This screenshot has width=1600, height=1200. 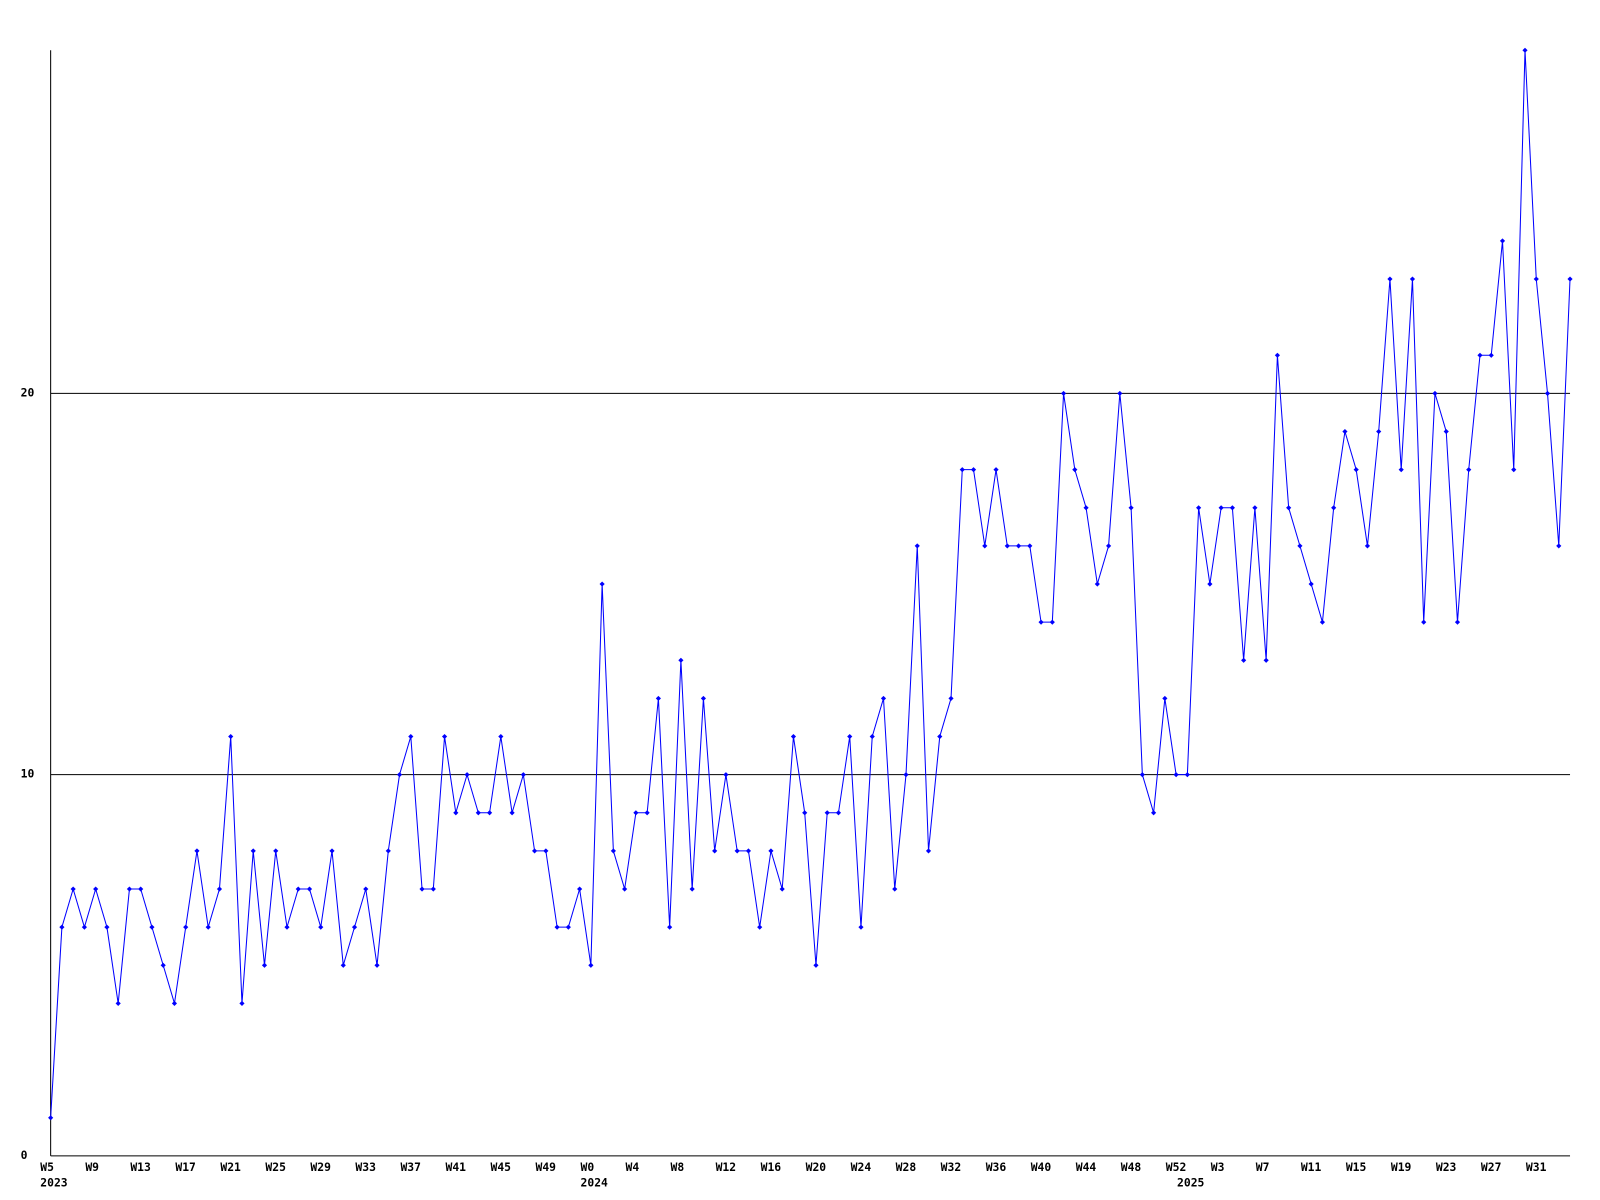 I want to click on x-tick-label: W40, so click(x=1041, y=1167).